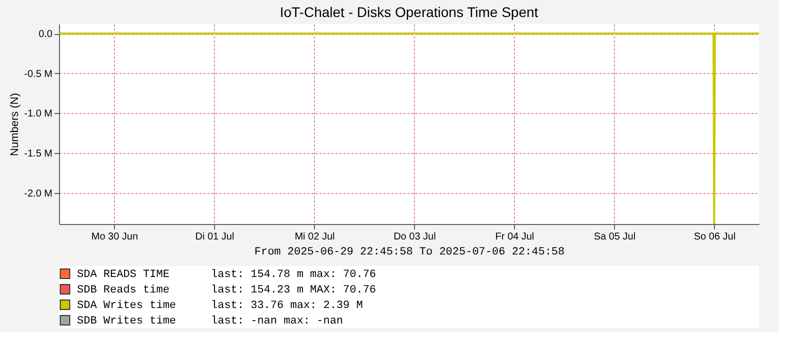 This screenshot has width=797, height=360. I want to click on x-axis-title: From 2025-06-29 22:45:58 To 2025-07-06 22:45:58, so click(409, 252).